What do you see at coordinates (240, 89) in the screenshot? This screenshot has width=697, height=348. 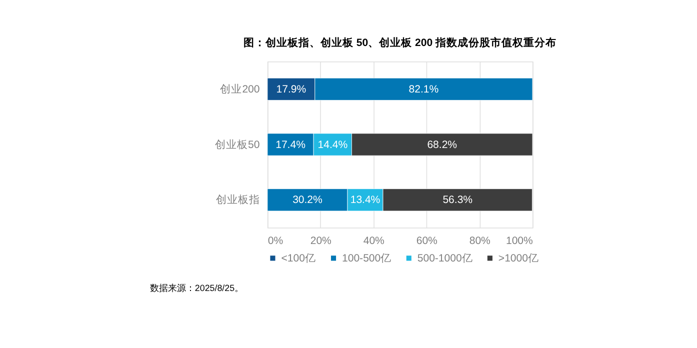 I see `y-tick-label: 创业200` at bounding box center [240, 89].